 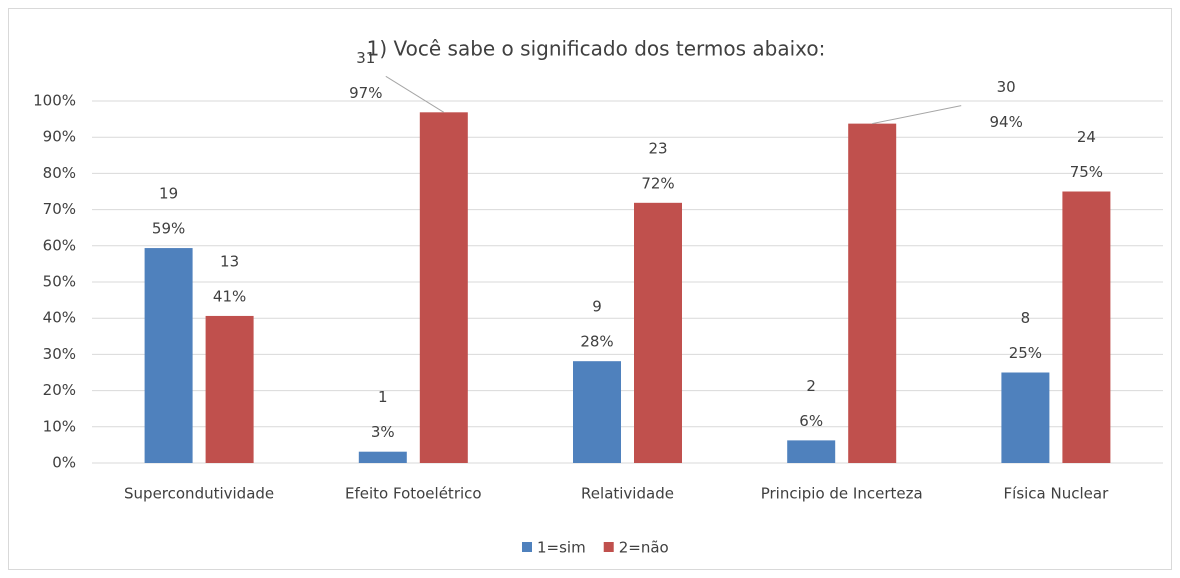 What do you see at coordinates (644, 548) in the screenshot?
I see `legend-label: 2=não` at bounding box center [644, 548].